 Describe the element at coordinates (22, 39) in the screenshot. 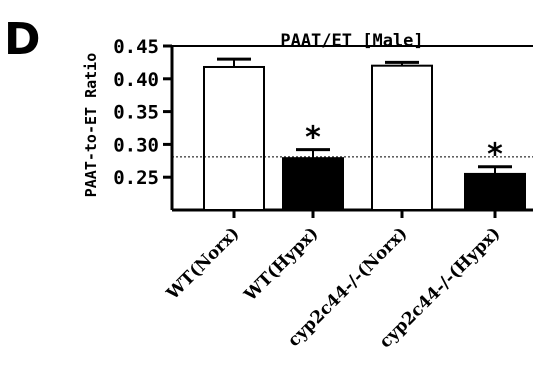

I see `panel-label: D` at that location.